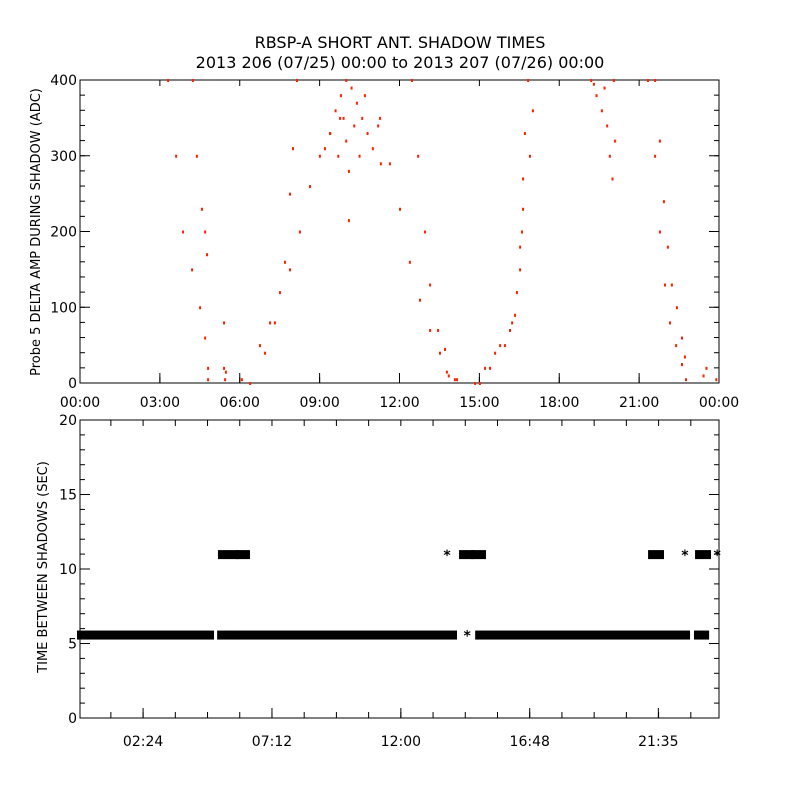  Describe the element at coordinates (68, 496) in the screenshot. I see `y-tick-label: 15` at that location.